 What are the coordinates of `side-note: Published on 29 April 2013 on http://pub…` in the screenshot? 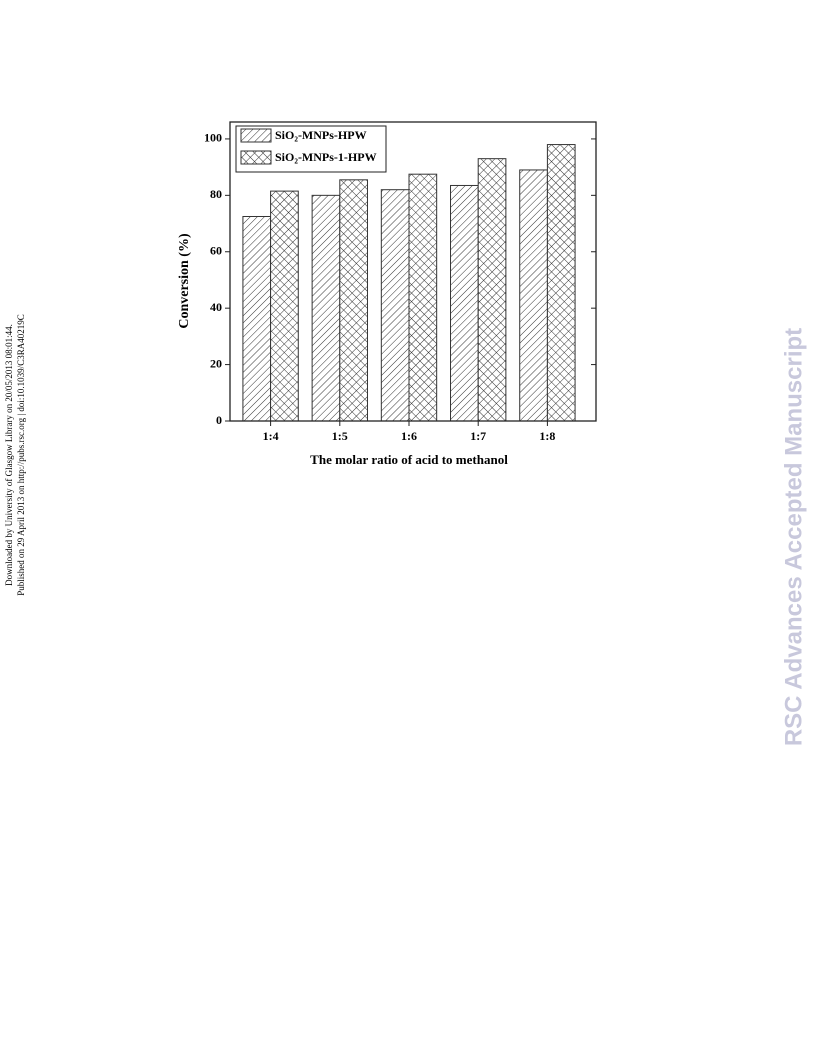 It's located at (21, 454).